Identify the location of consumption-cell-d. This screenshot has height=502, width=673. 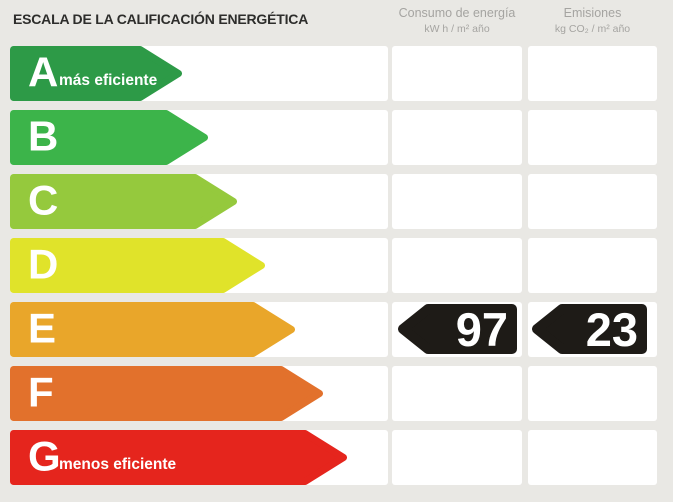
(457, 265).